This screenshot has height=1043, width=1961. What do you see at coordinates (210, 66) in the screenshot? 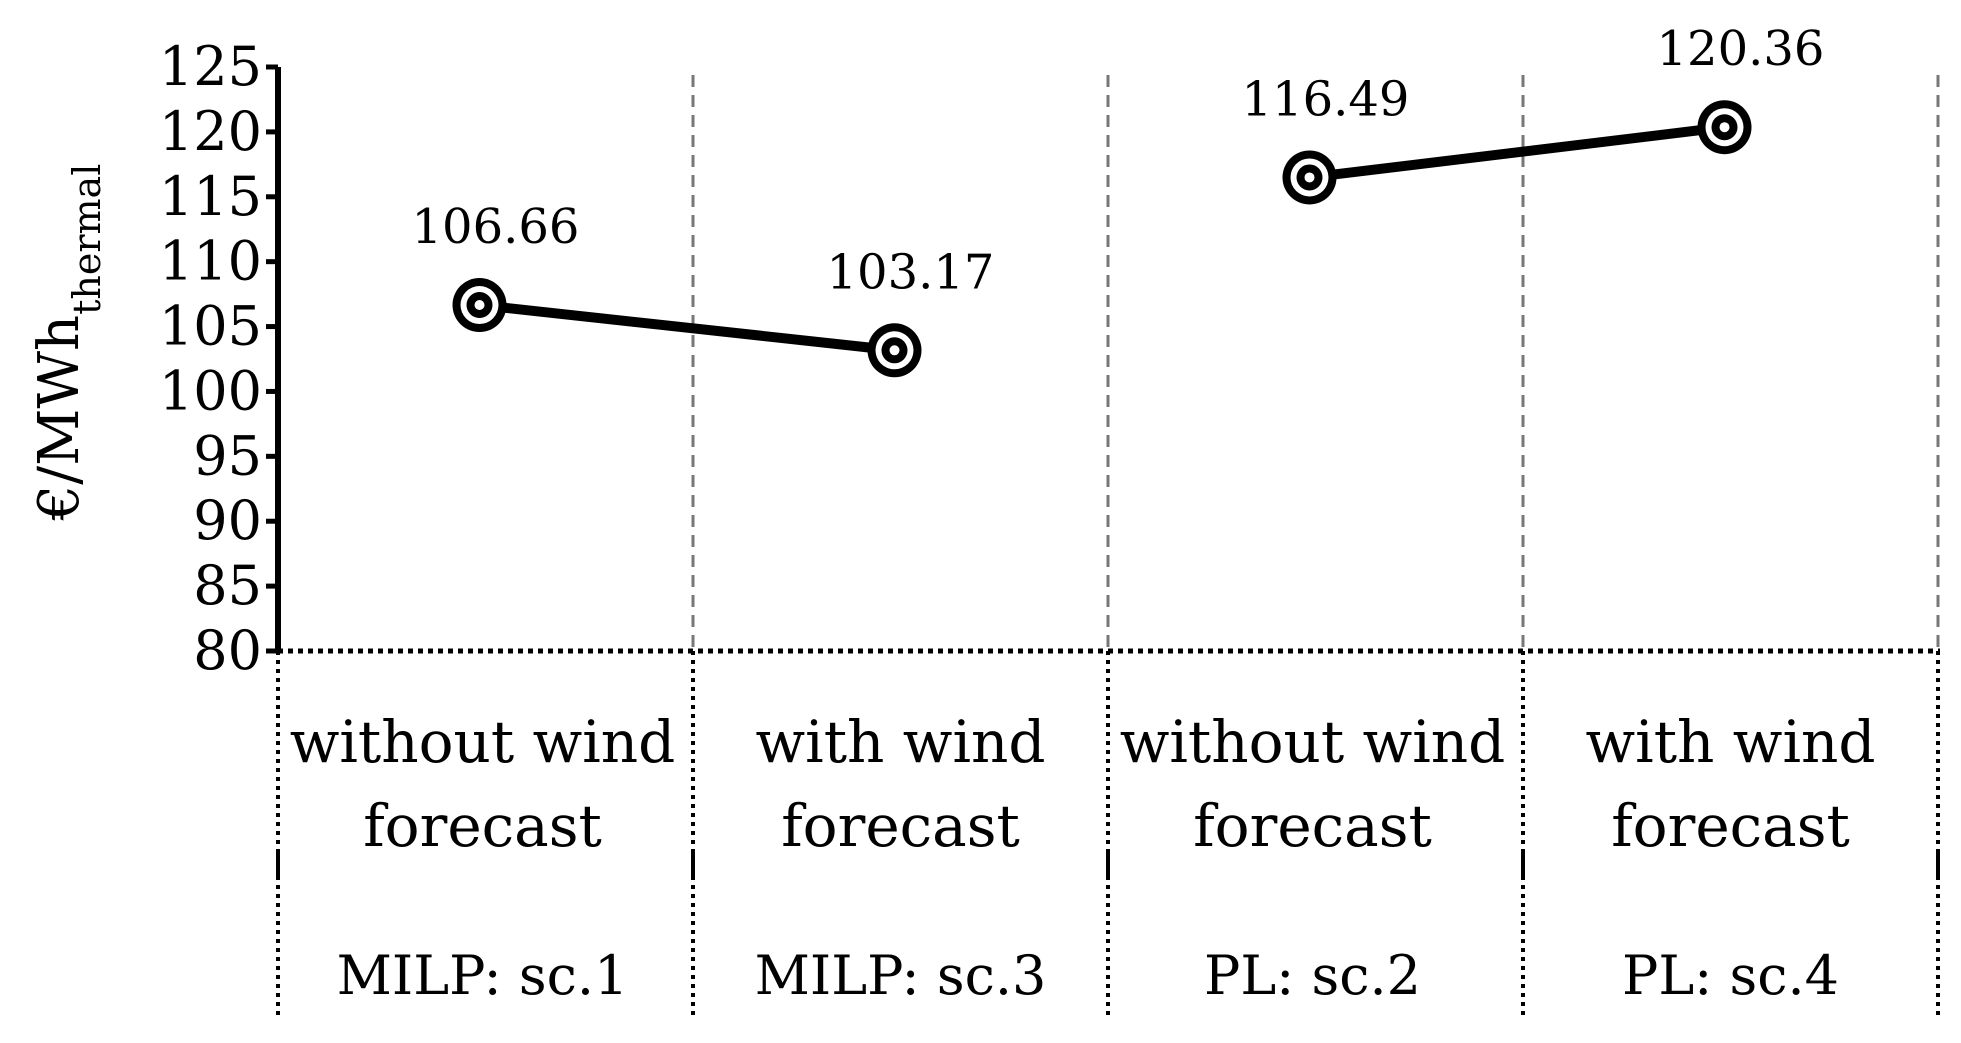
I see `y-tick-label: 125` at bounding box center [210, 66].